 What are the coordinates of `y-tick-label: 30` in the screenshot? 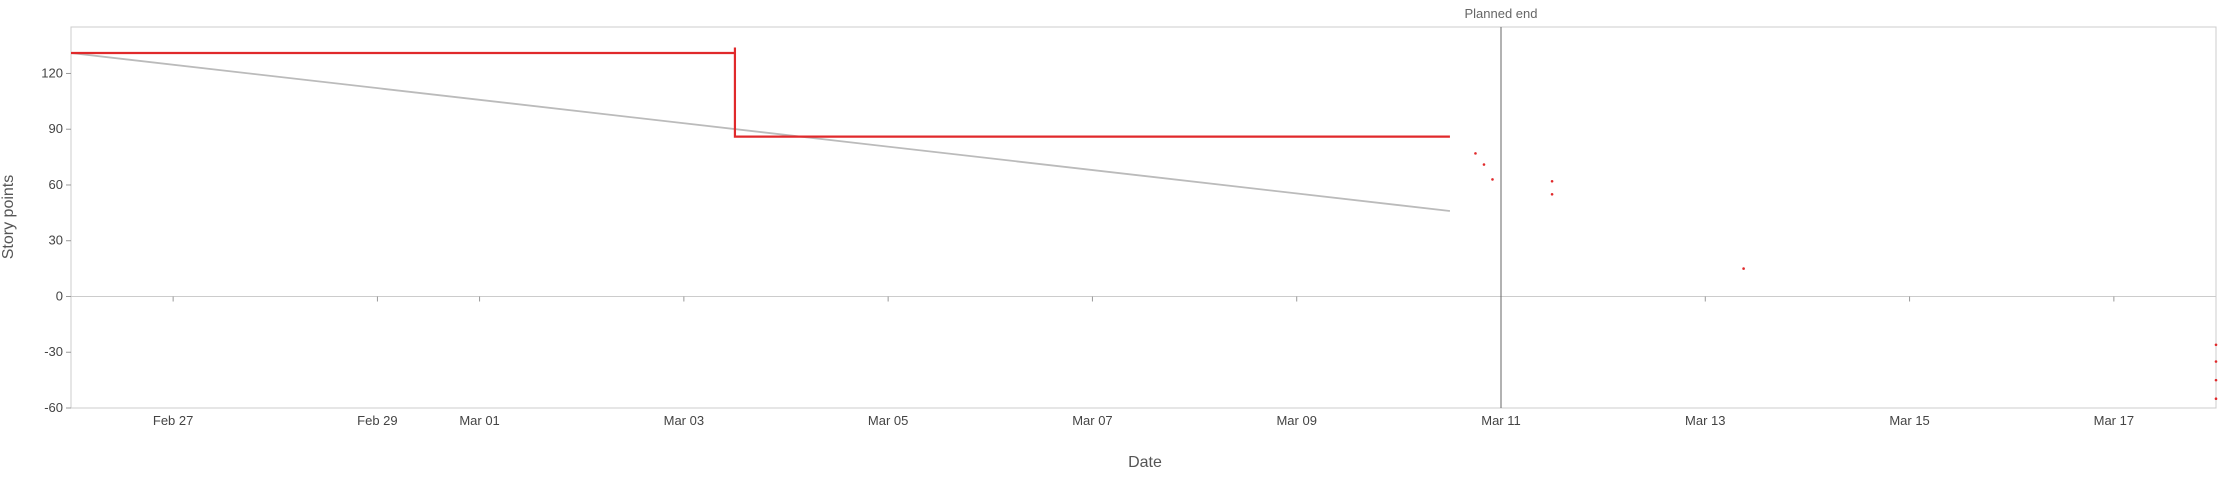 It's located at (56, 240).